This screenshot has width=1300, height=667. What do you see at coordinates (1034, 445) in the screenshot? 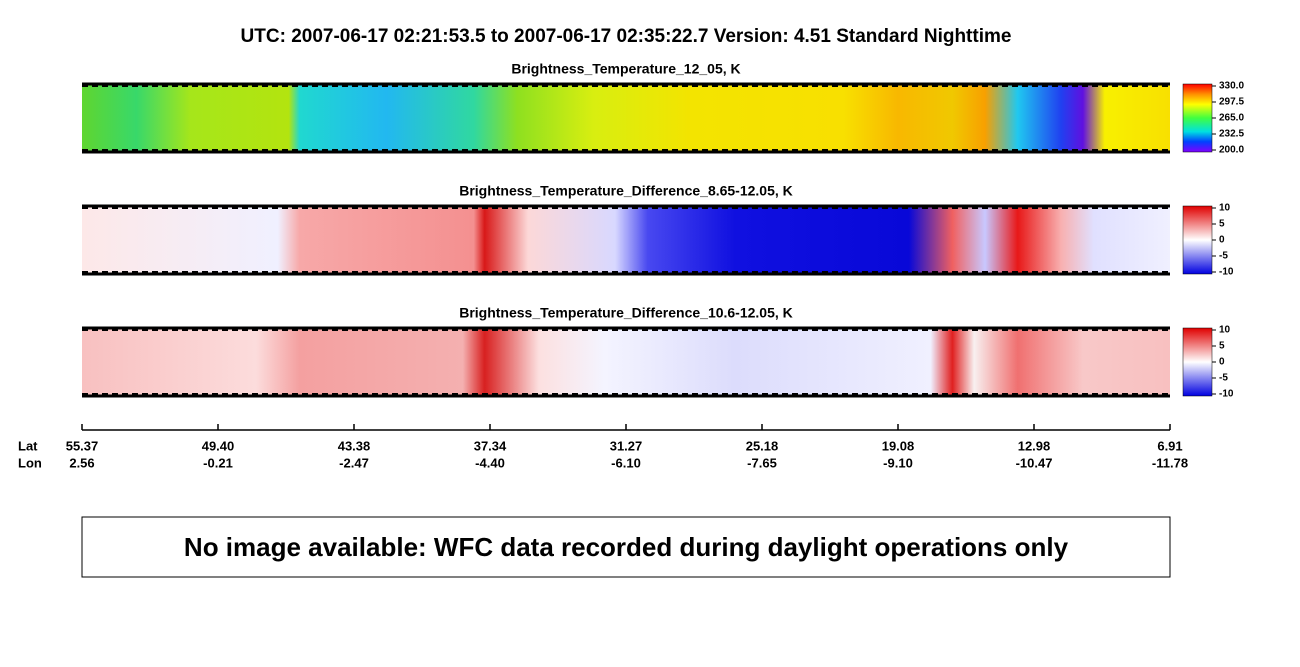
I see `lat-tick-label: 12.98` at bounding box center [1034, 445].